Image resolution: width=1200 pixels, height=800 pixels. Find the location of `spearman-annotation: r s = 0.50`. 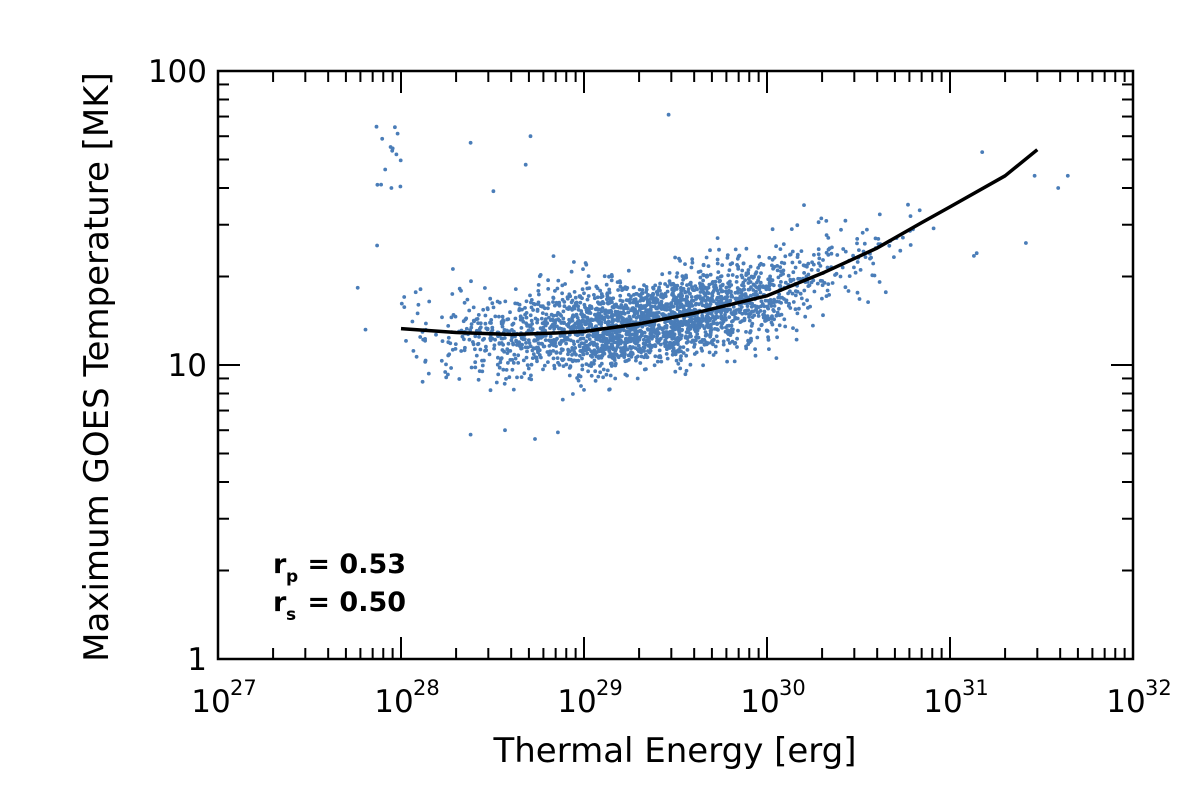

spearman-annotation: r s = 0.50 is located at coordinates (339, 606).